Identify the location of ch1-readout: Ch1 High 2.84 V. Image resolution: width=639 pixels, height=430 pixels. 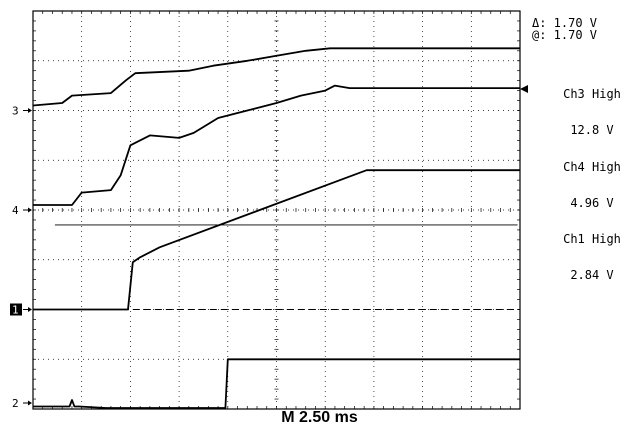
(592, 251).